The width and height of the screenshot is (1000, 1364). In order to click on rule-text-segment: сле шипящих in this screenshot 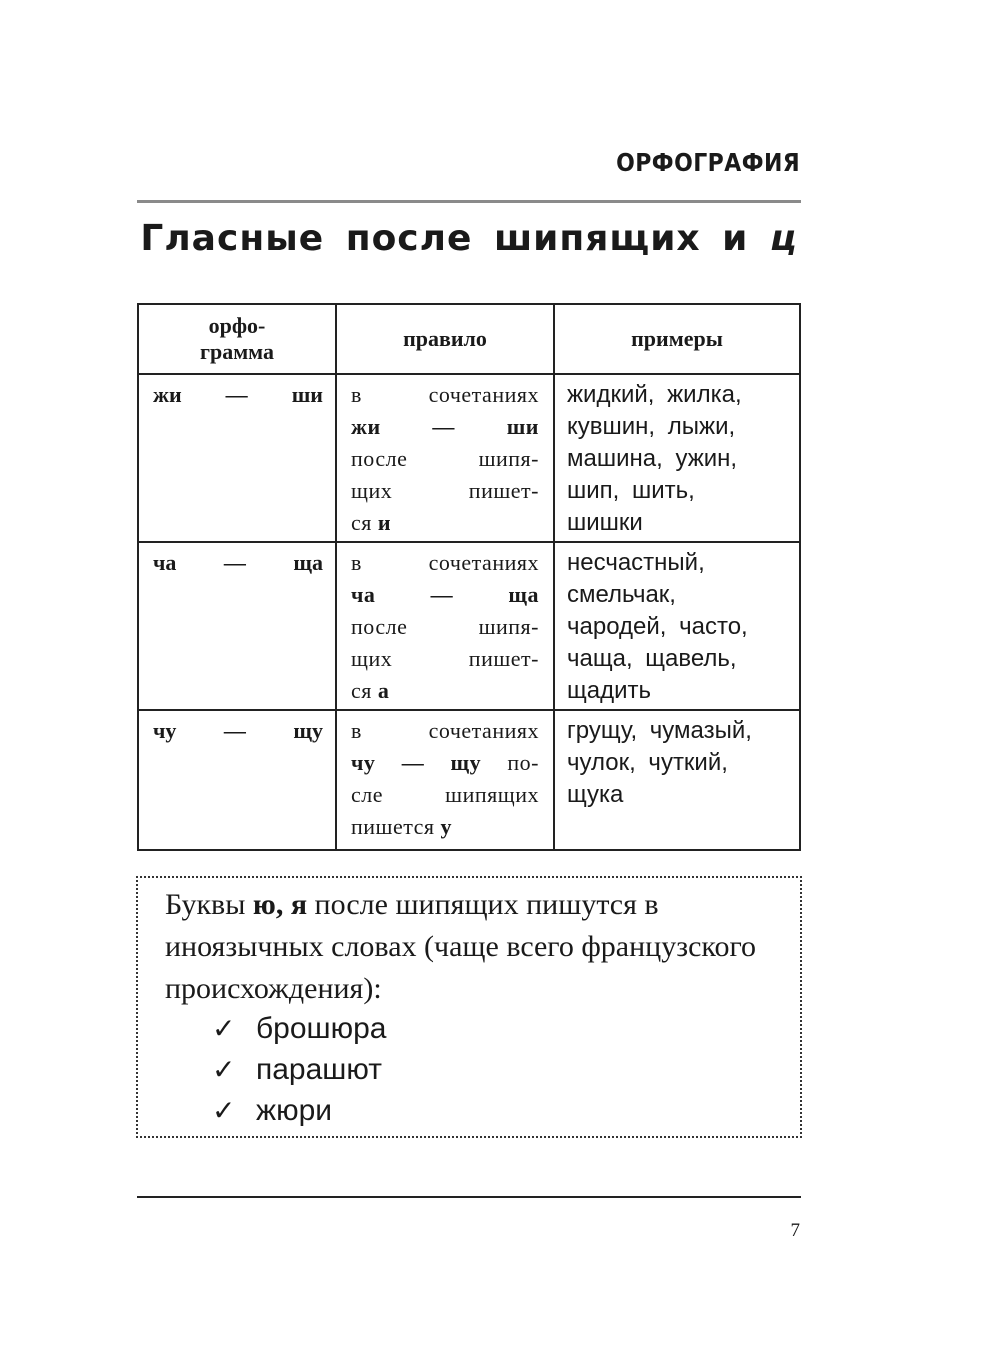, I will do `click(445, 794)`.